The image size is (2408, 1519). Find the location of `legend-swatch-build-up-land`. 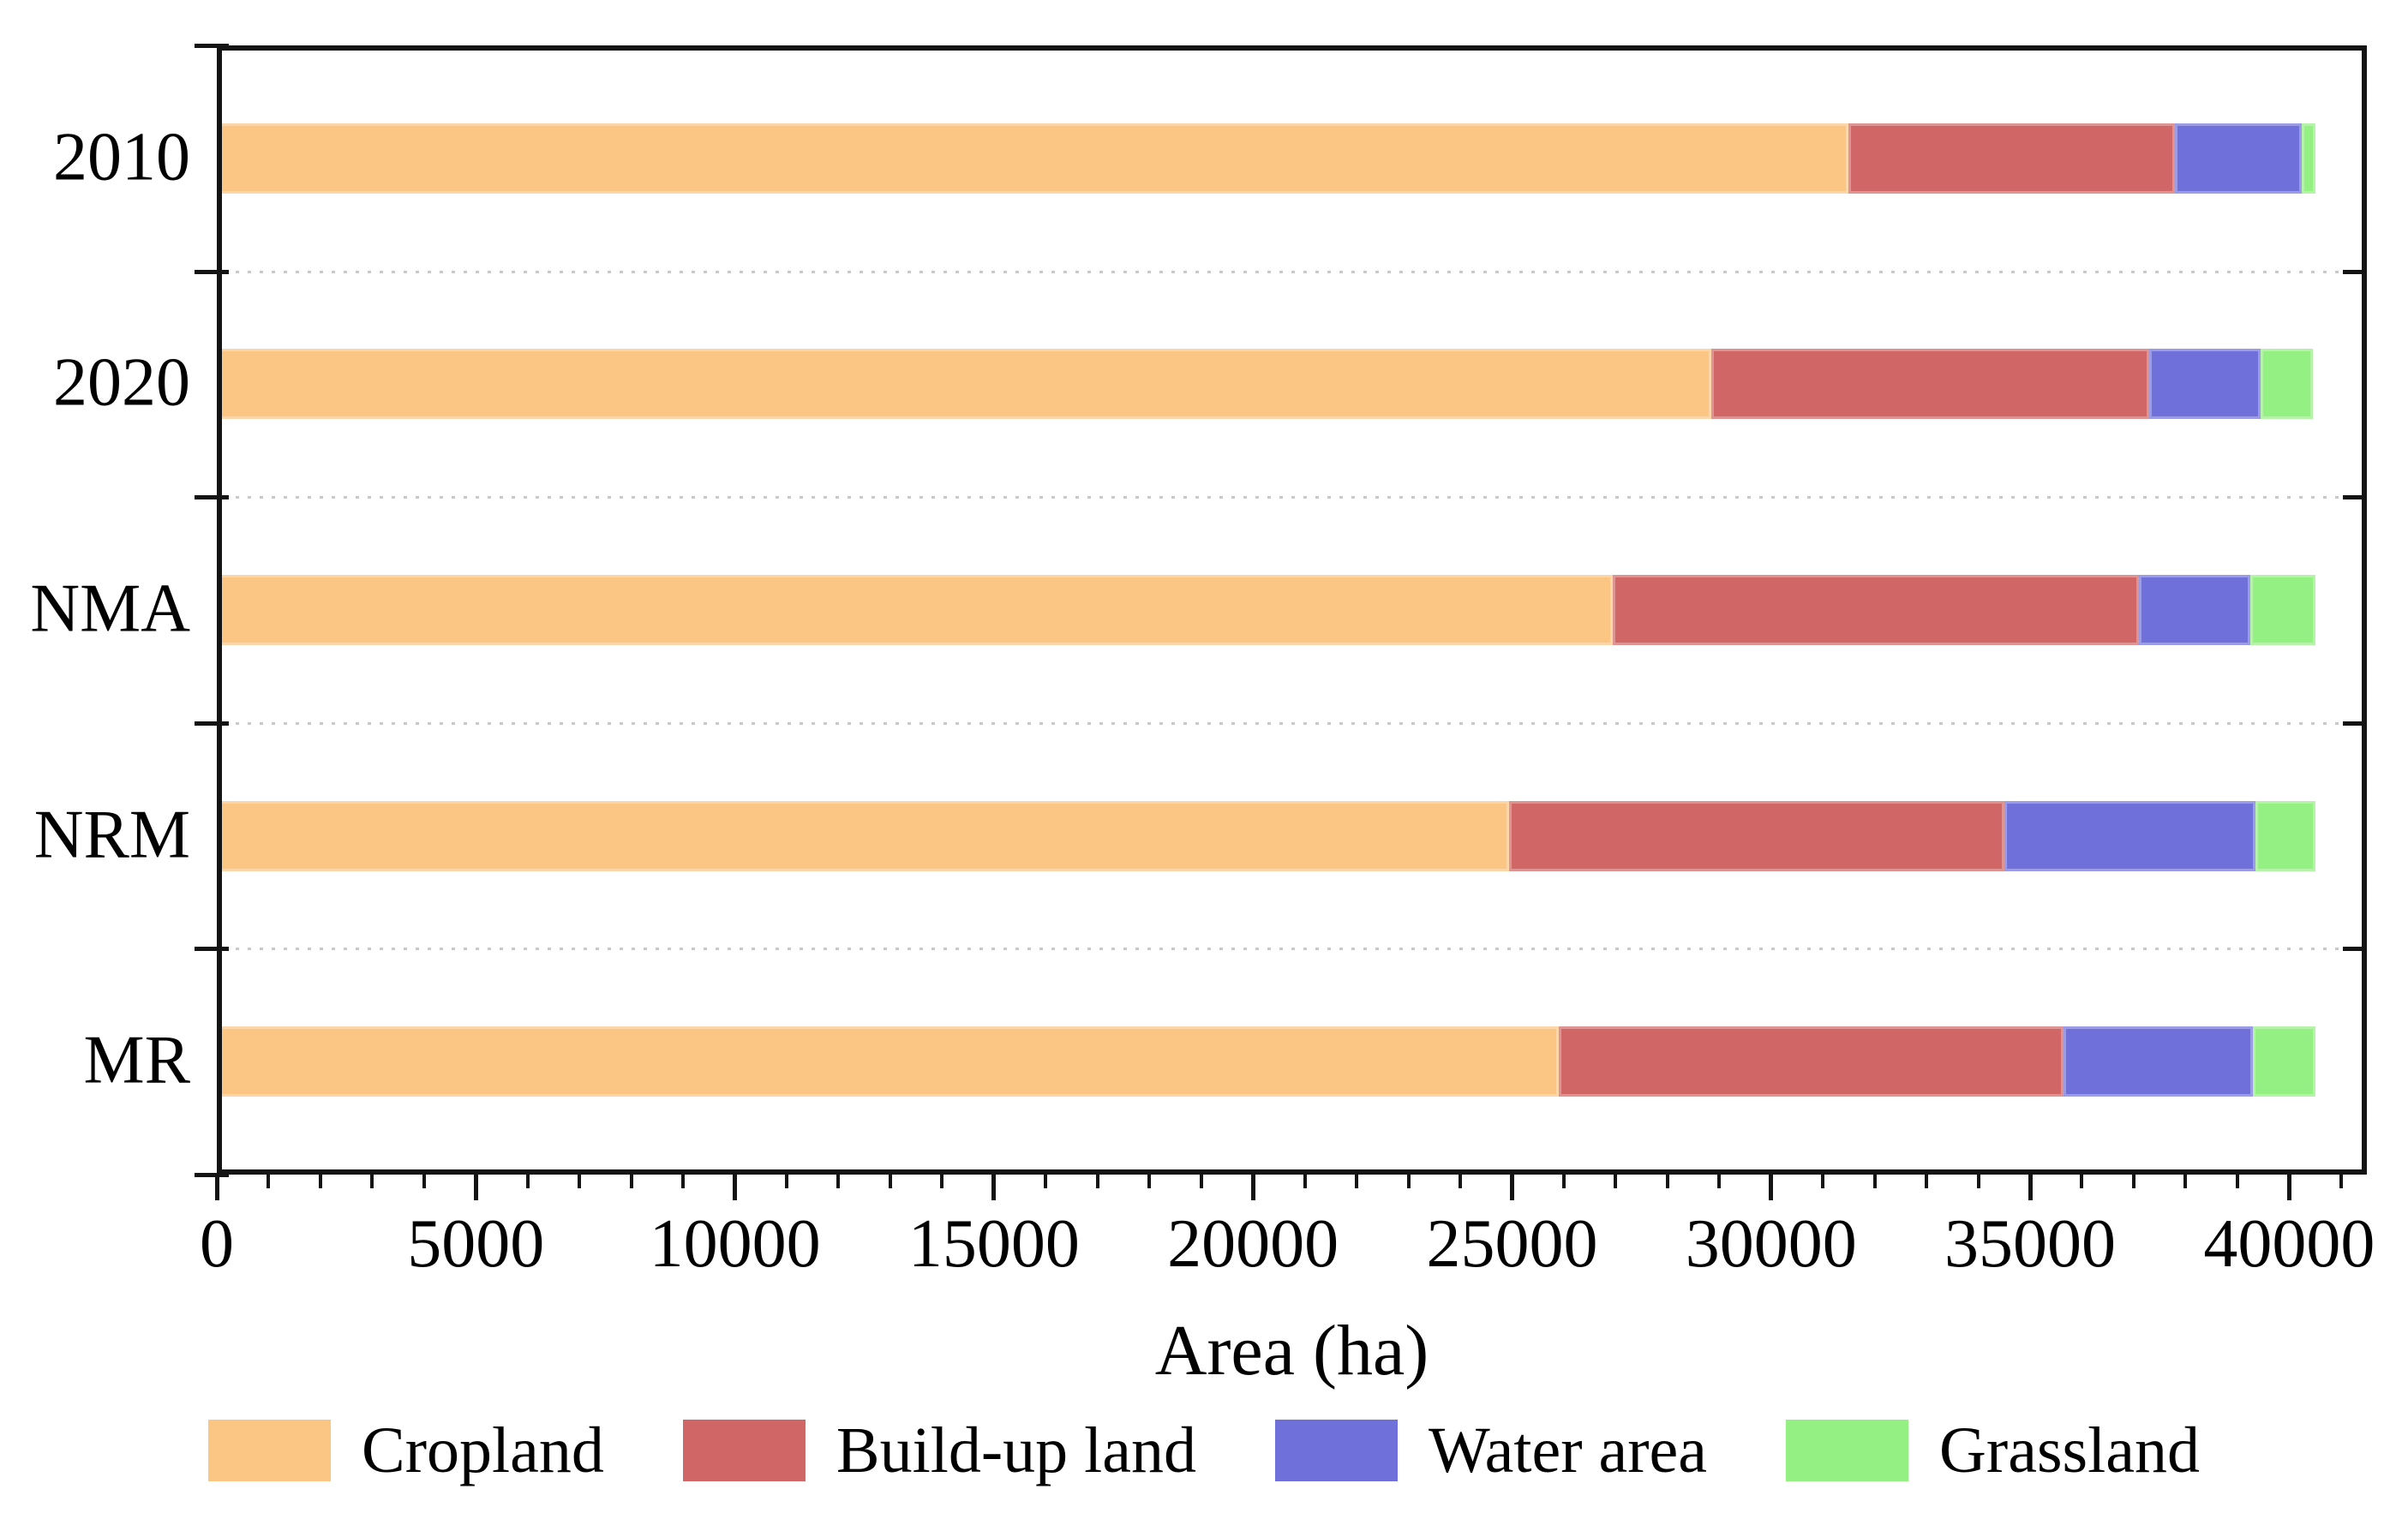

legend-swatch-build-up-land is located at coordinates (744, 1450).